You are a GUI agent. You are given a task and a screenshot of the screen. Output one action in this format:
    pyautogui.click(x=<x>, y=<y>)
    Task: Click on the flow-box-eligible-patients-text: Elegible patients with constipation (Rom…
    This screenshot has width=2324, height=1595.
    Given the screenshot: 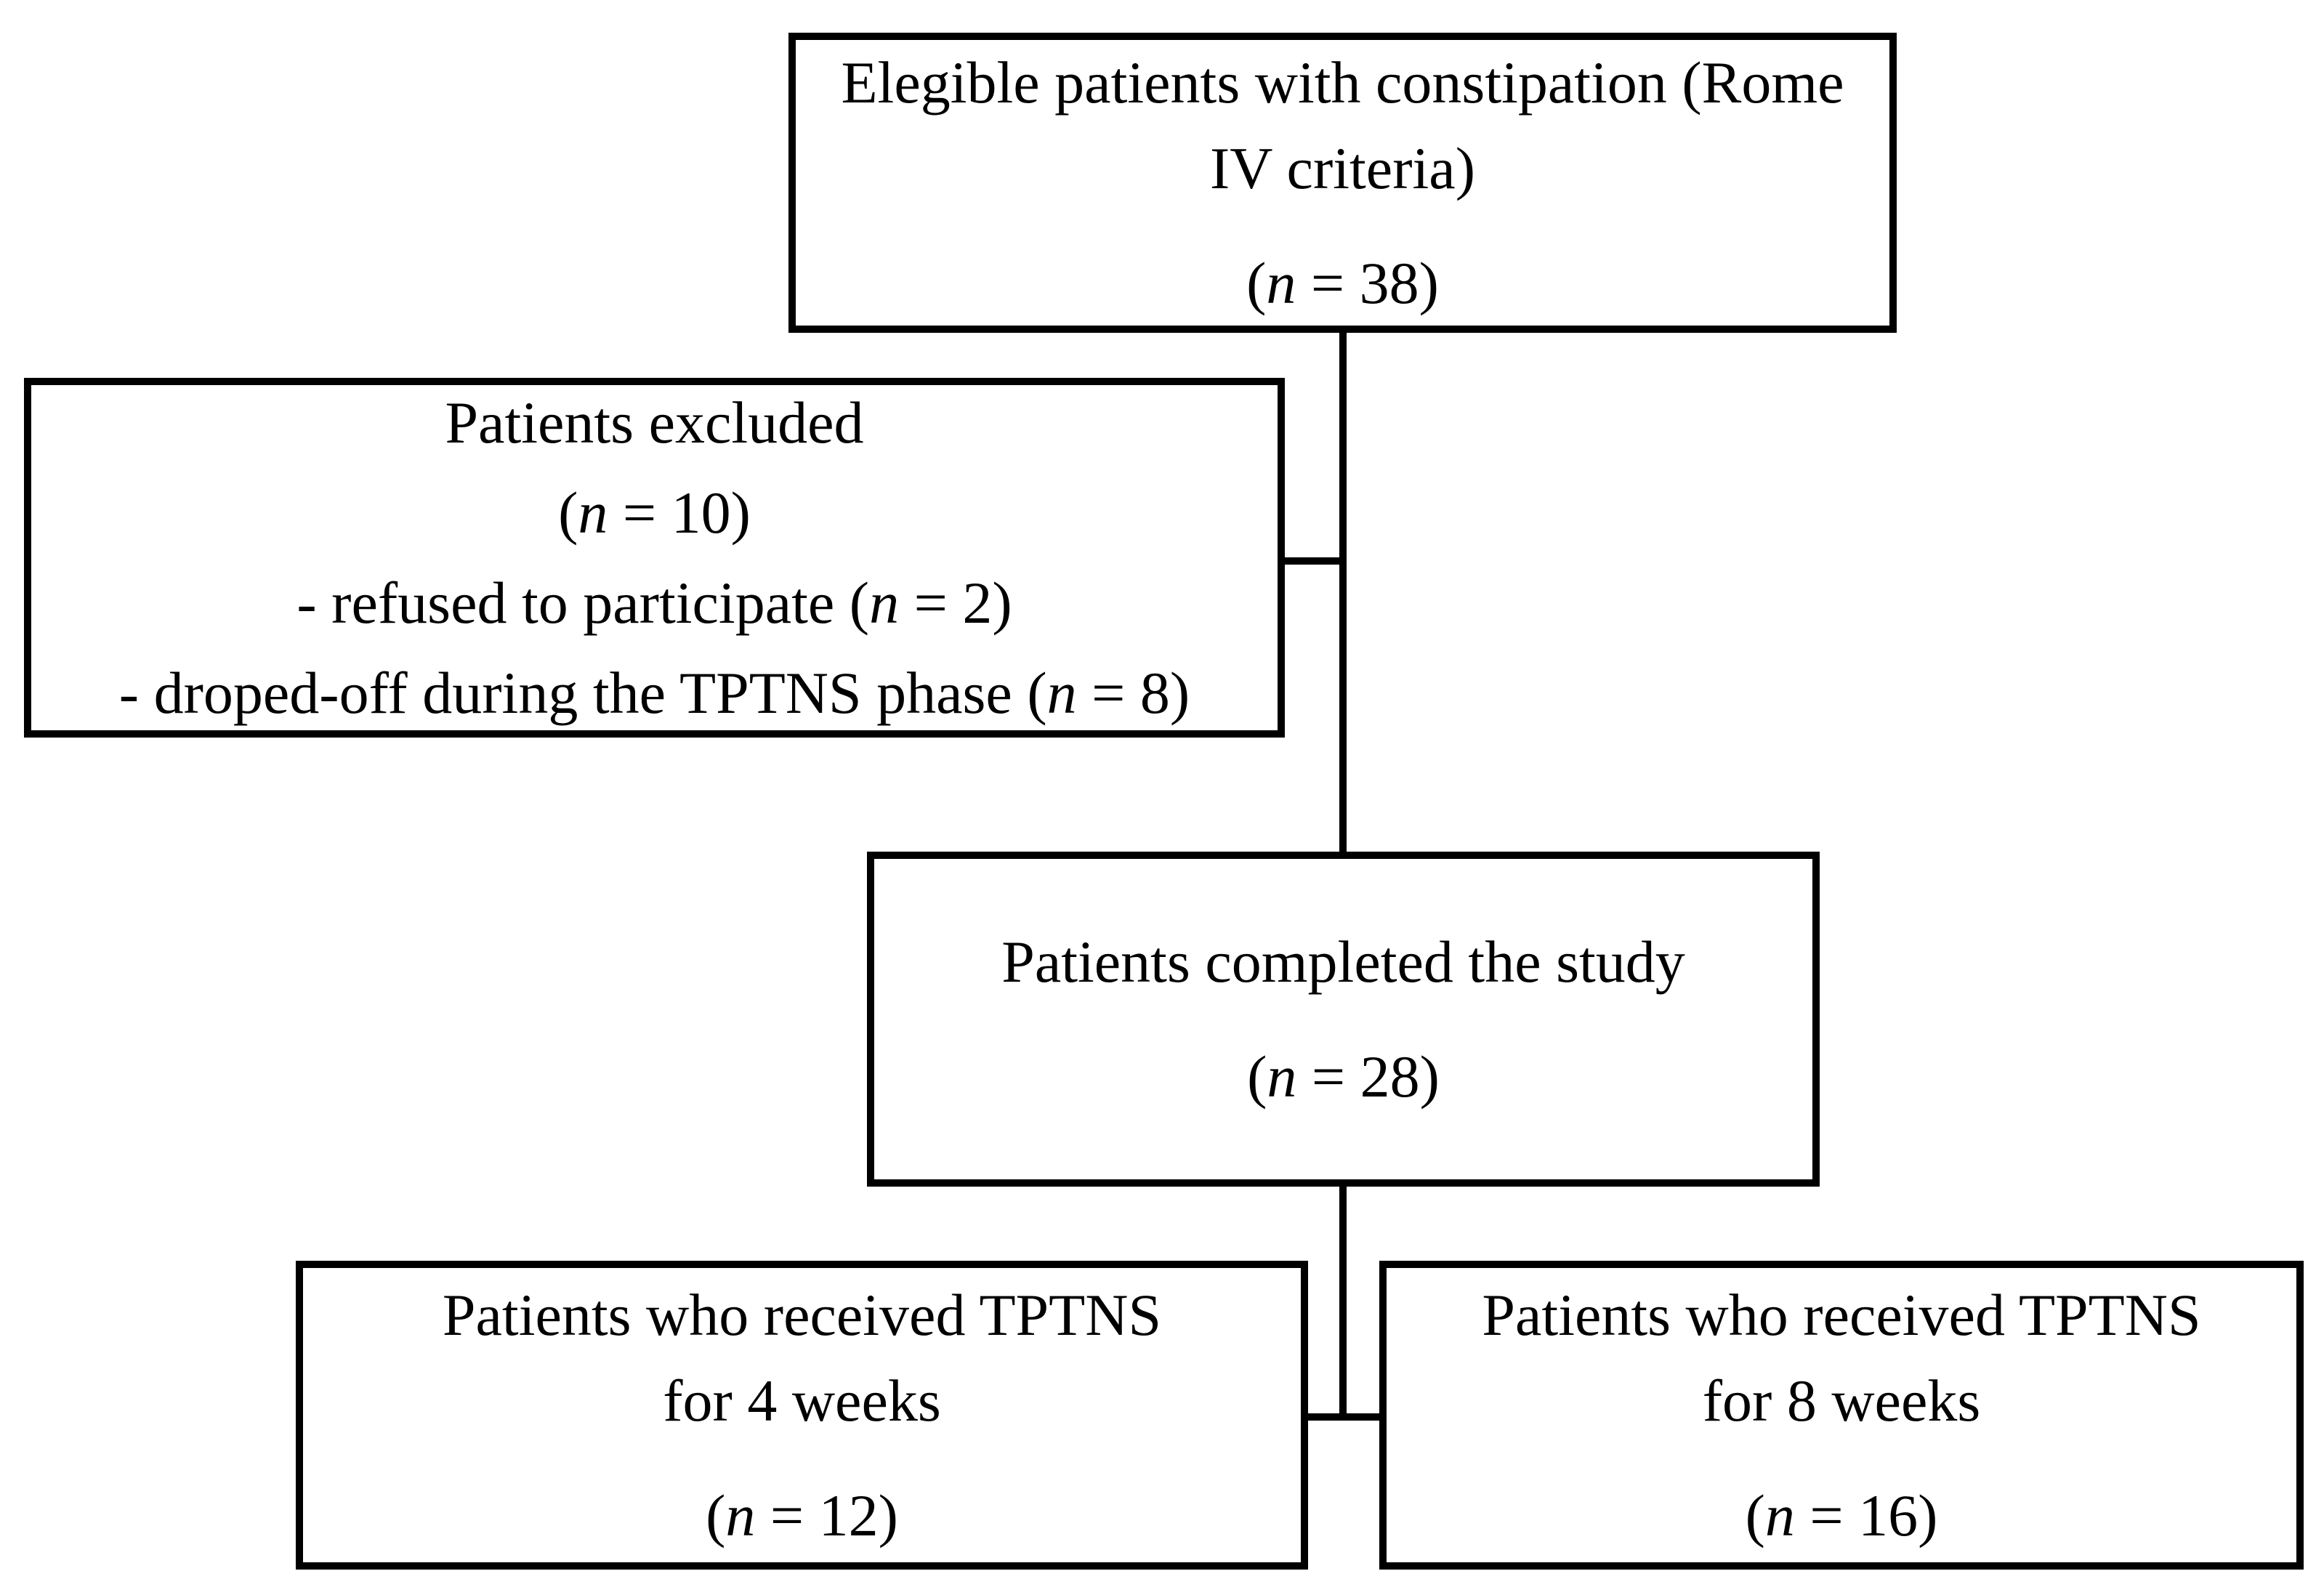 What is the action you would take?
    pyautogui.click(x=1342, y=182)
    